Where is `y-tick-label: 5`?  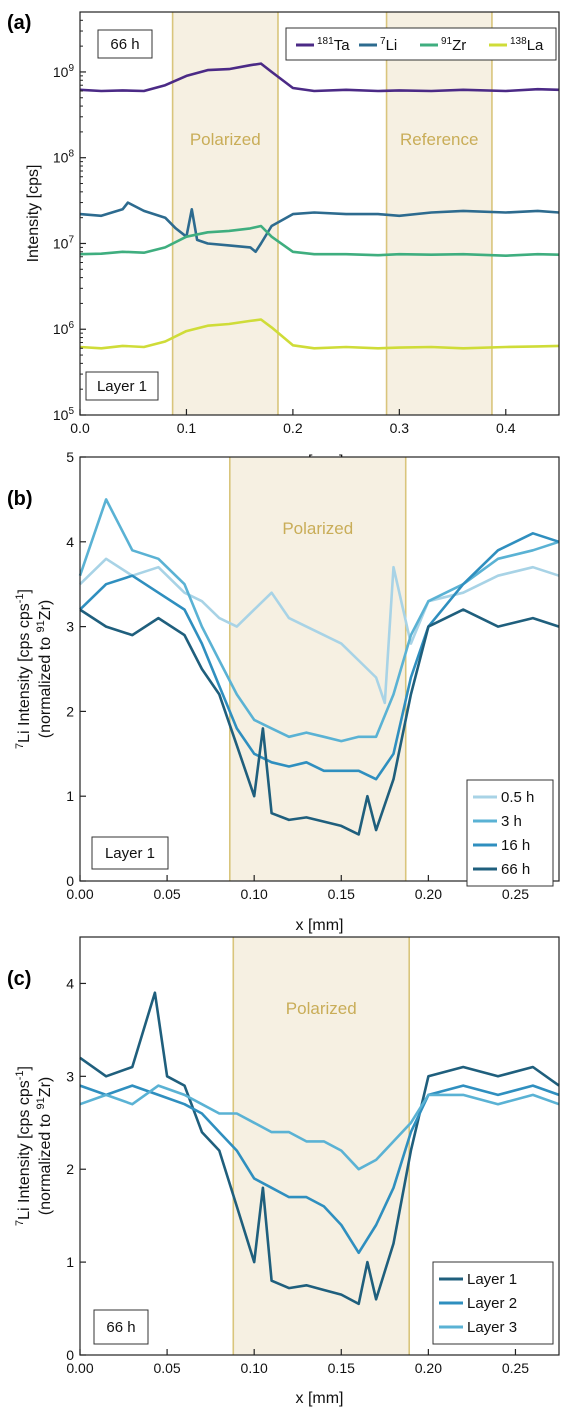 y-tick-label: 5 is located at coordinates (70, 457).